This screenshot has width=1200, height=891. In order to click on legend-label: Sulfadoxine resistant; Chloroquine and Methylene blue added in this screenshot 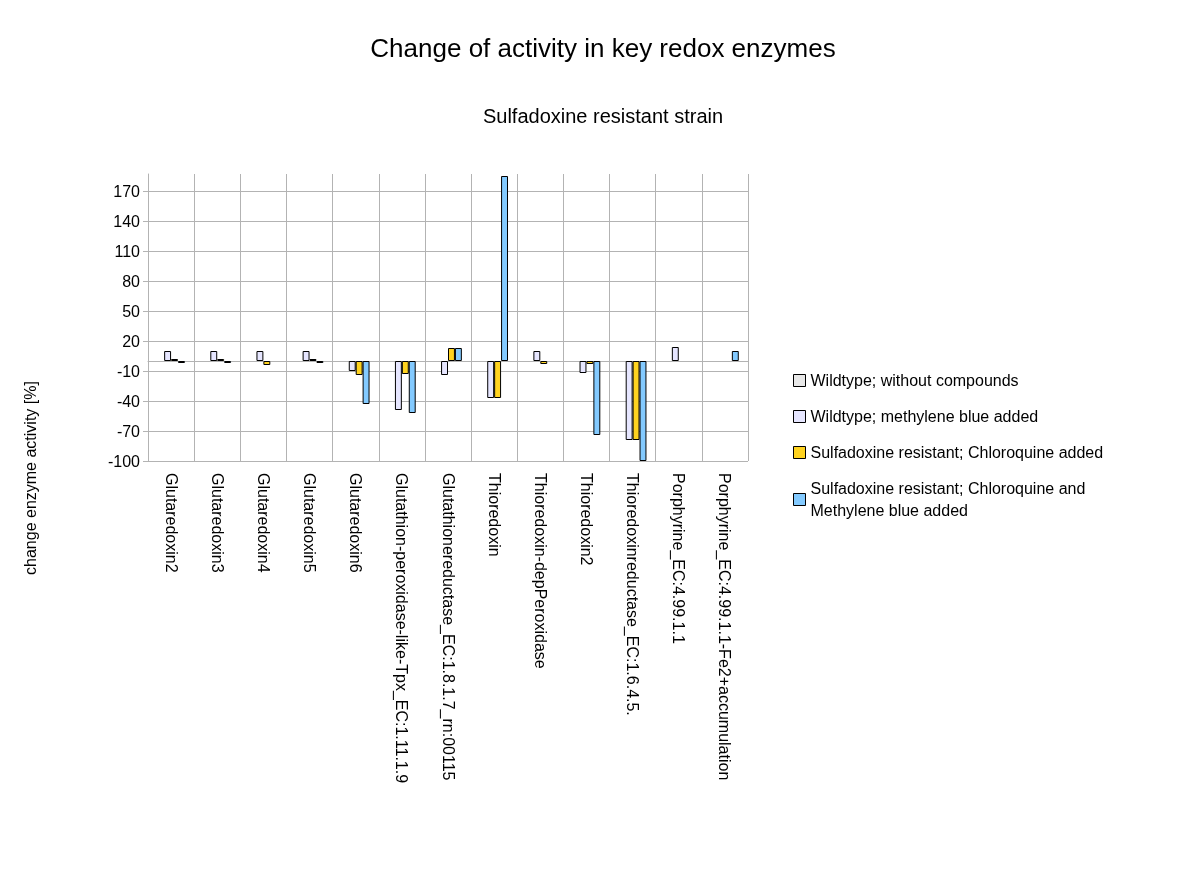, I will do `click(950, 499)`.